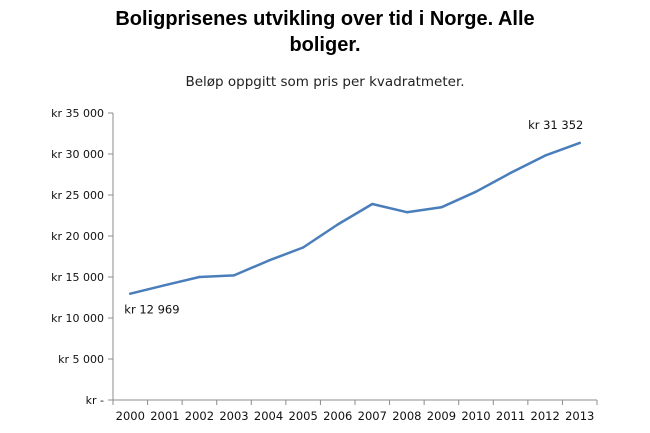  I want to click on x-tick-label: 2002, so click(199, 416).